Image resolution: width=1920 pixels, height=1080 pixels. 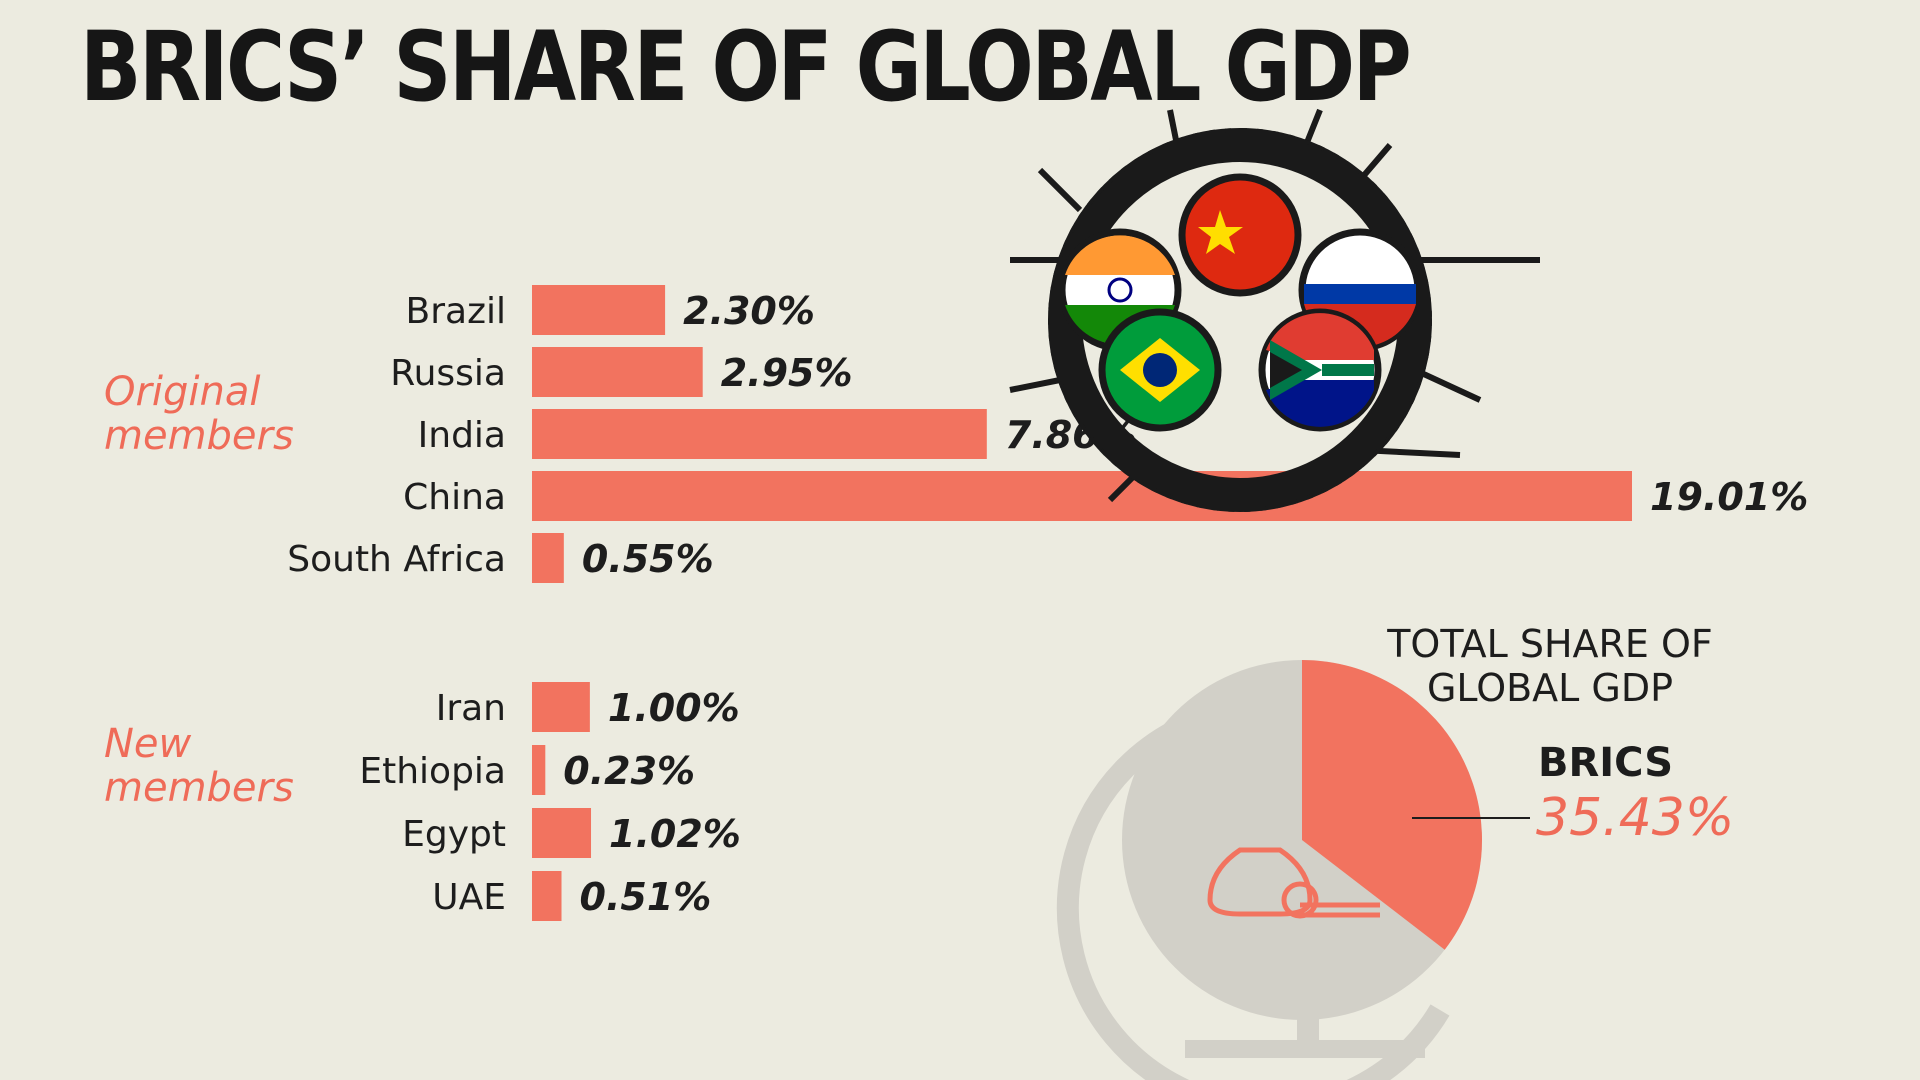 I want to click on category-label: Russia, so click(x=448, y=373).